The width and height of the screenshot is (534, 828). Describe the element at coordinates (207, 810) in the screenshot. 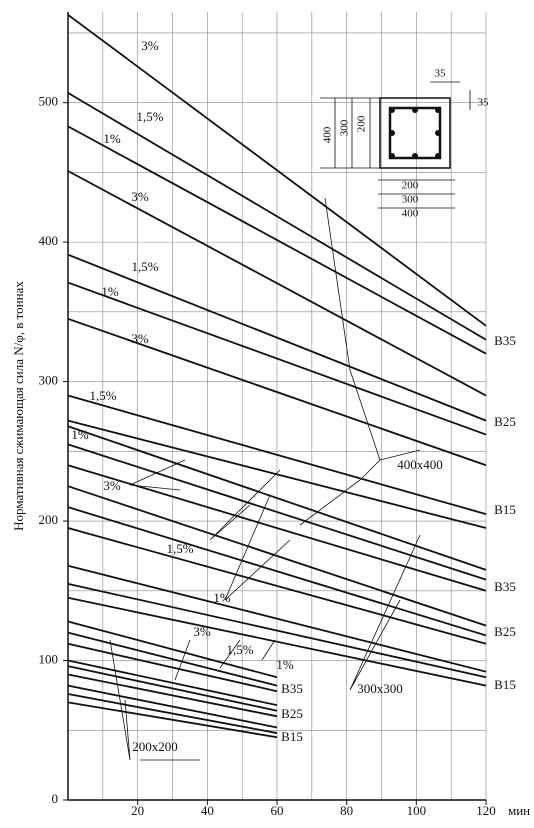

I see `x-tick-label: 40` at that location.